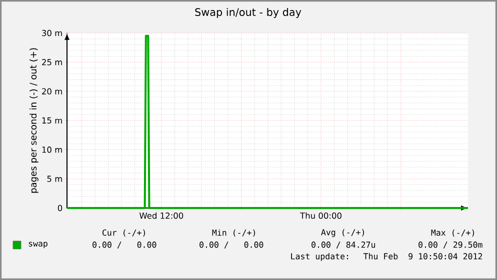 The width and height of the screenshot is (497, 280). I want to click on text: 0.00 / 29.50m, so click(450, 245).